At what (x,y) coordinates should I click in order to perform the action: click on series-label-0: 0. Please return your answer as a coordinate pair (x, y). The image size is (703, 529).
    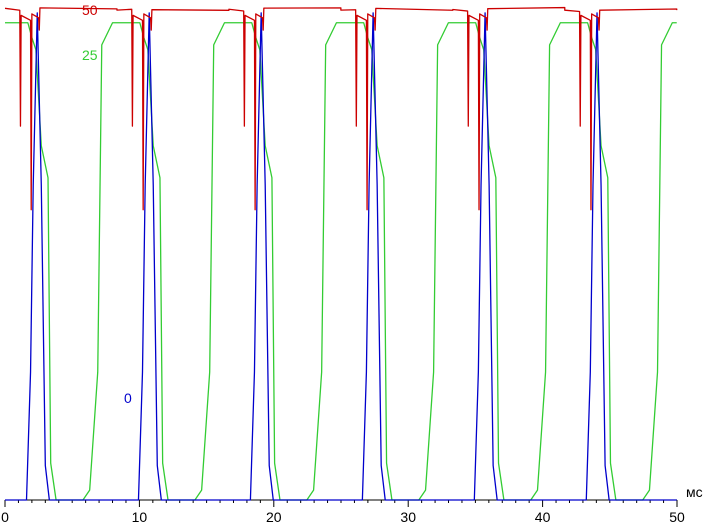
    Looking at the image, I should click on (128, 398).